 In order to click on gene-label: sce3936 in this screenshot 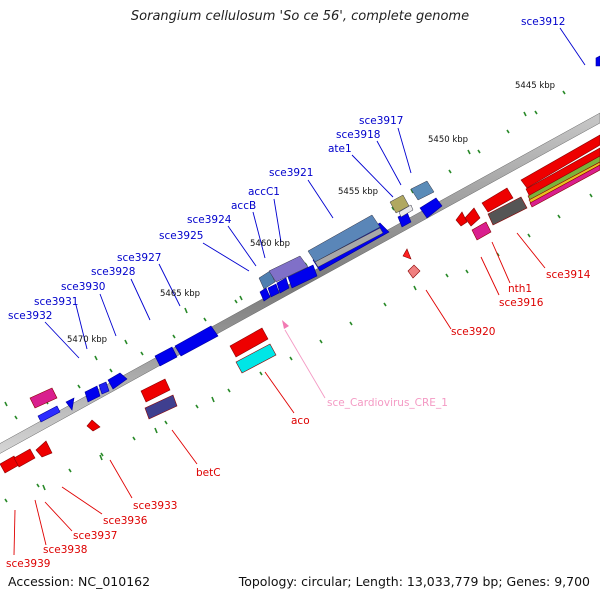, I will do `click(125, 521)`.